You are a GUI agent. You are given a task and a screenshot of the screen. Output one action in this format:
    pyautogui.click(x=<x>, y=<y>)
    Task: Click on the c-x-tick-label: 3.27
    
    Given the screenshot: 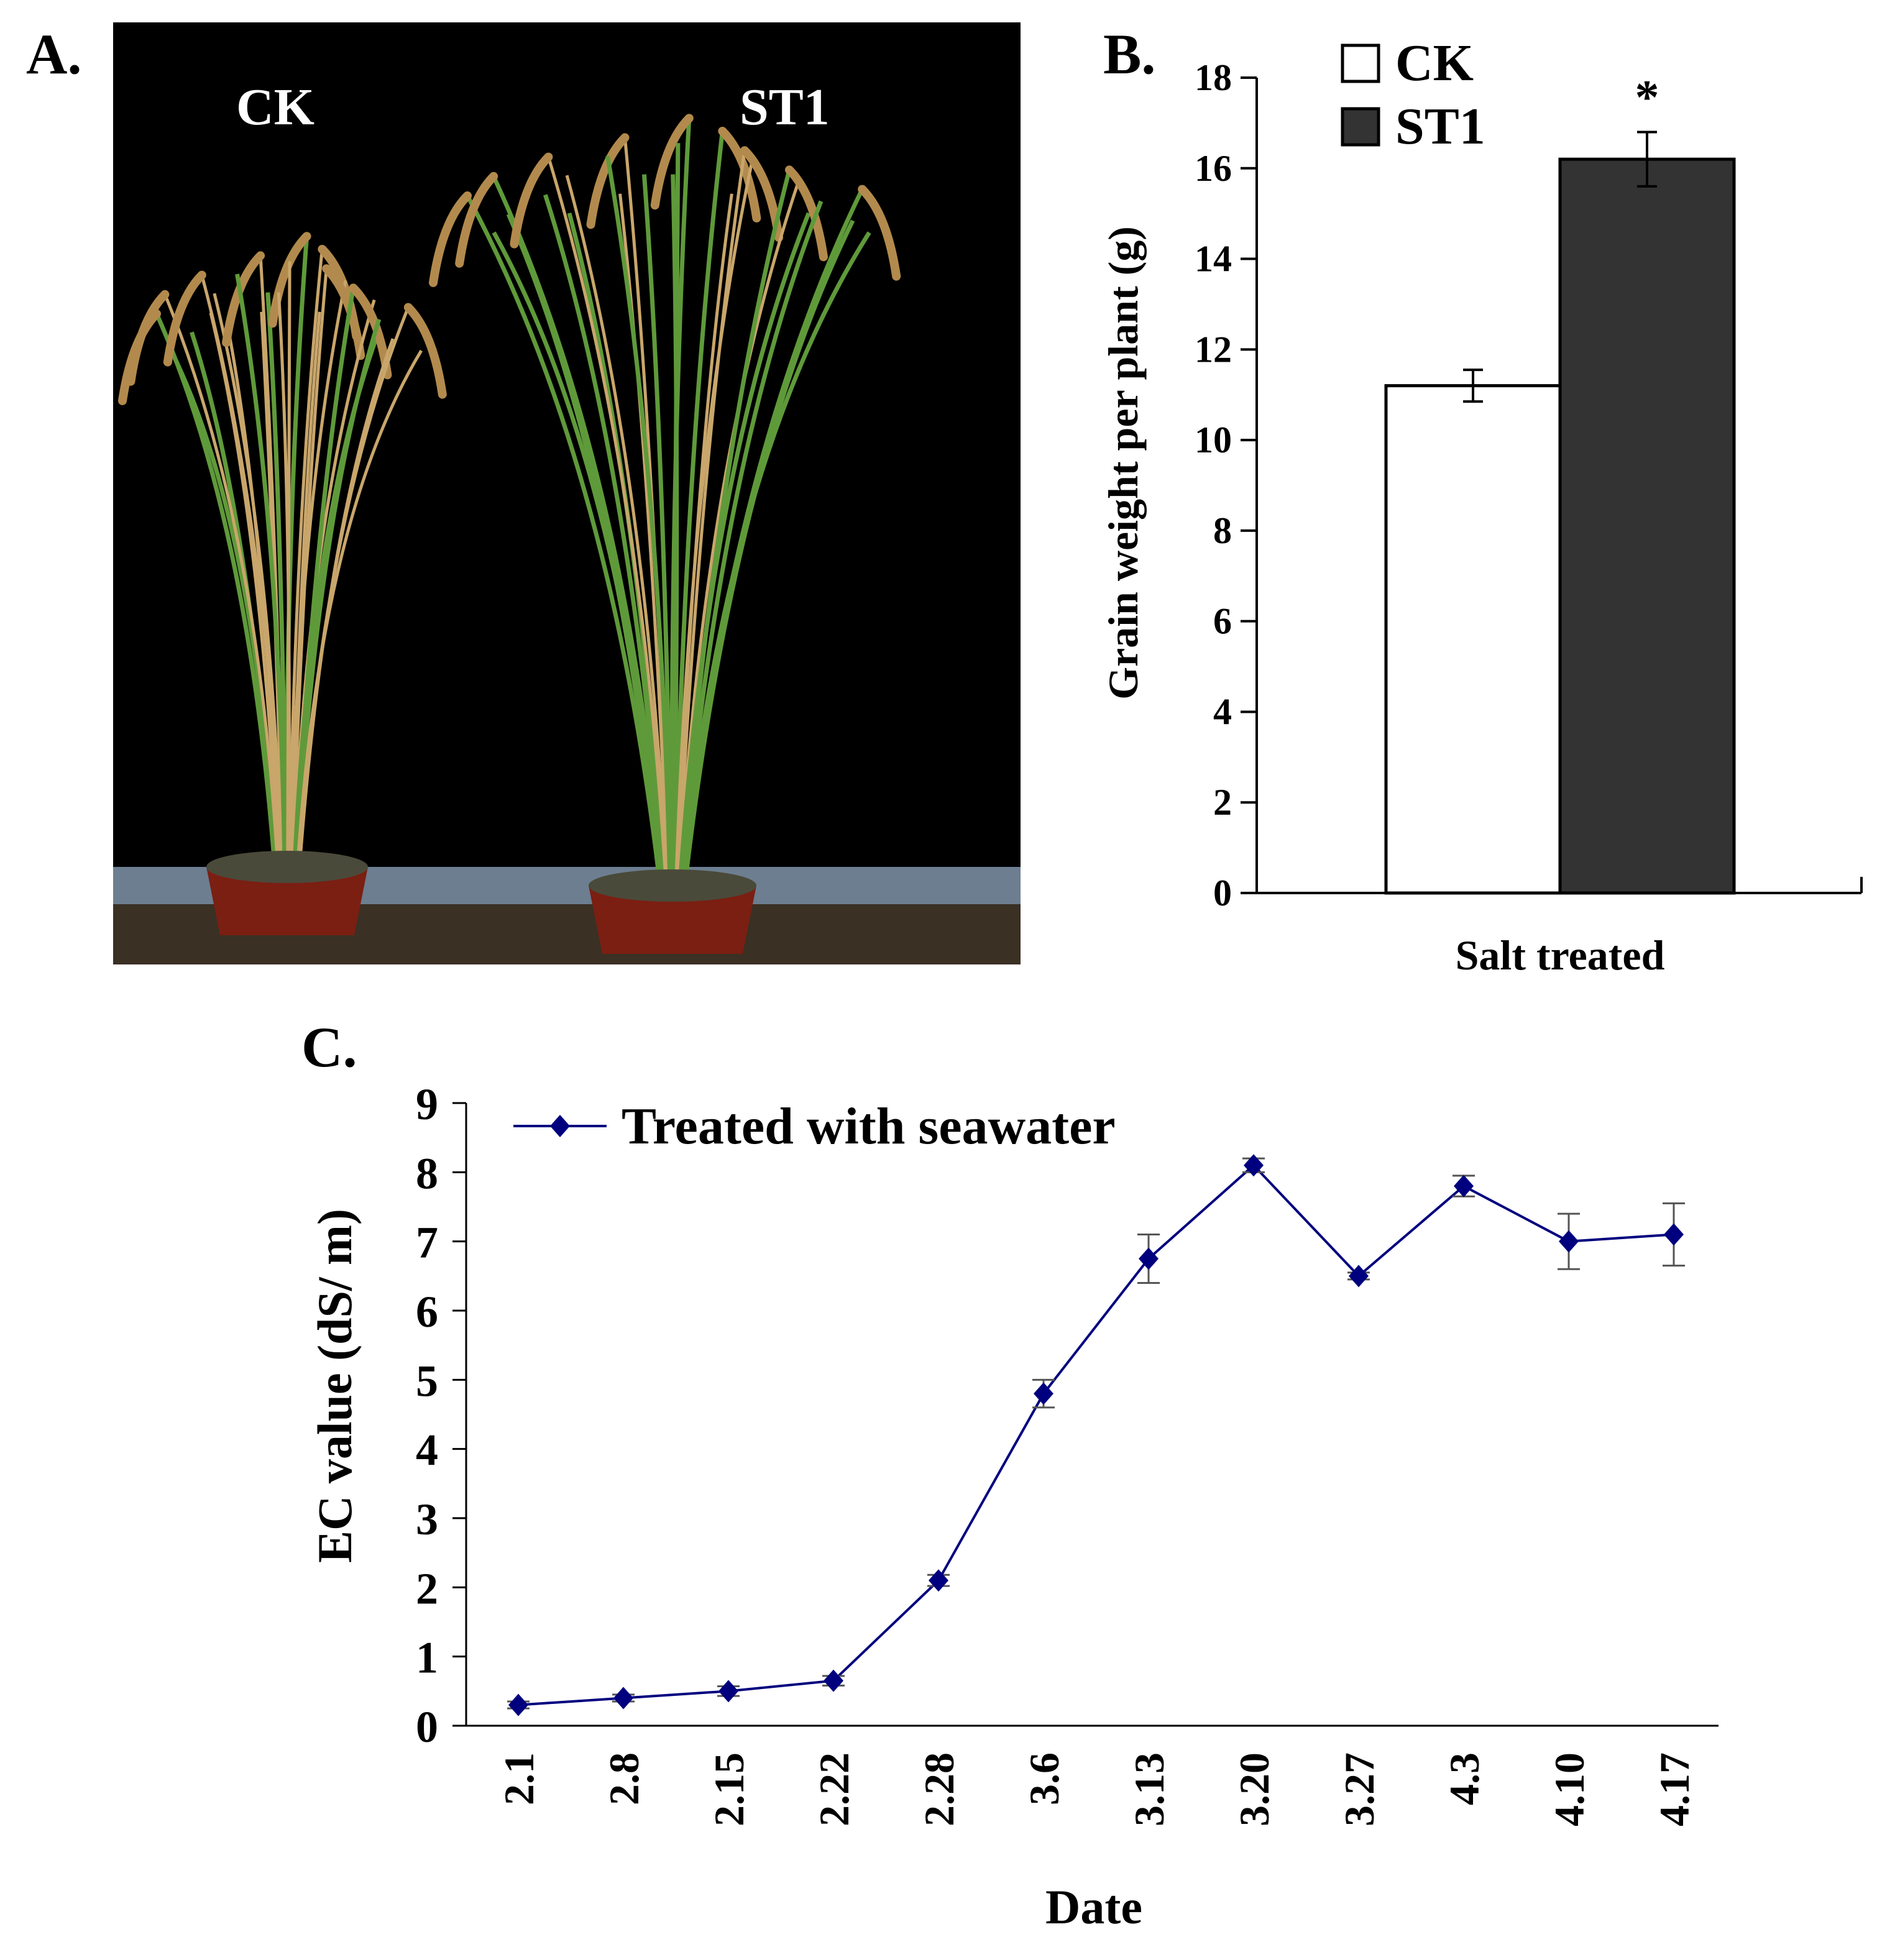 What is the action you would take?
    pyautogui.click(x=1359, y=1789)
    